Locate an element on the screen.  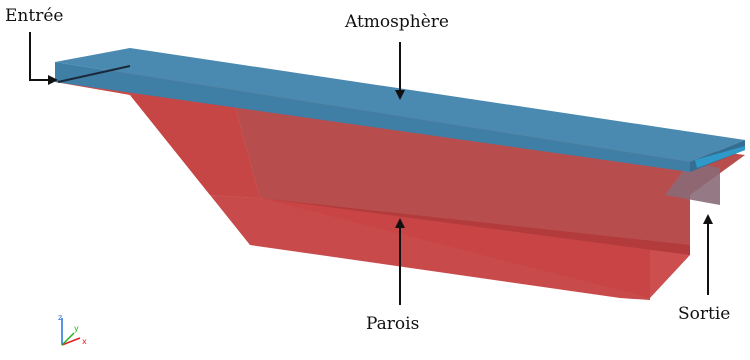
inlet-arrow is located at coordinates (40, 56).